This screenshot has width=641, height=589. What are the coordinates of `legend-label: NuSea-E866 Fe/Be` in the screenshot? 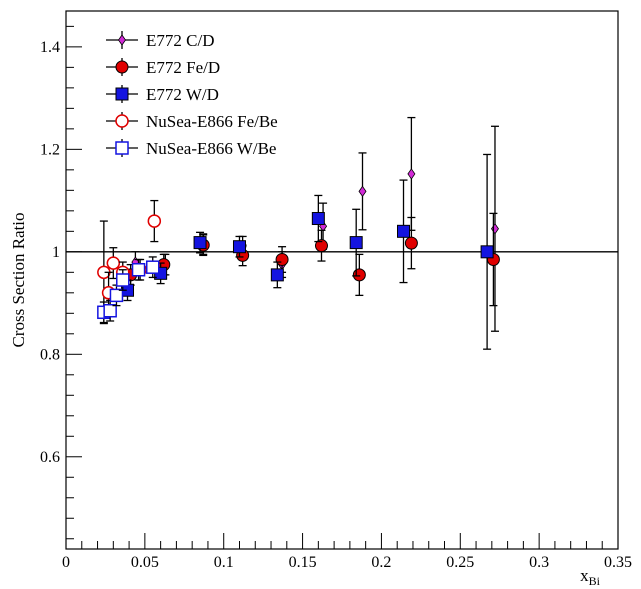 It's located at (212, 121).